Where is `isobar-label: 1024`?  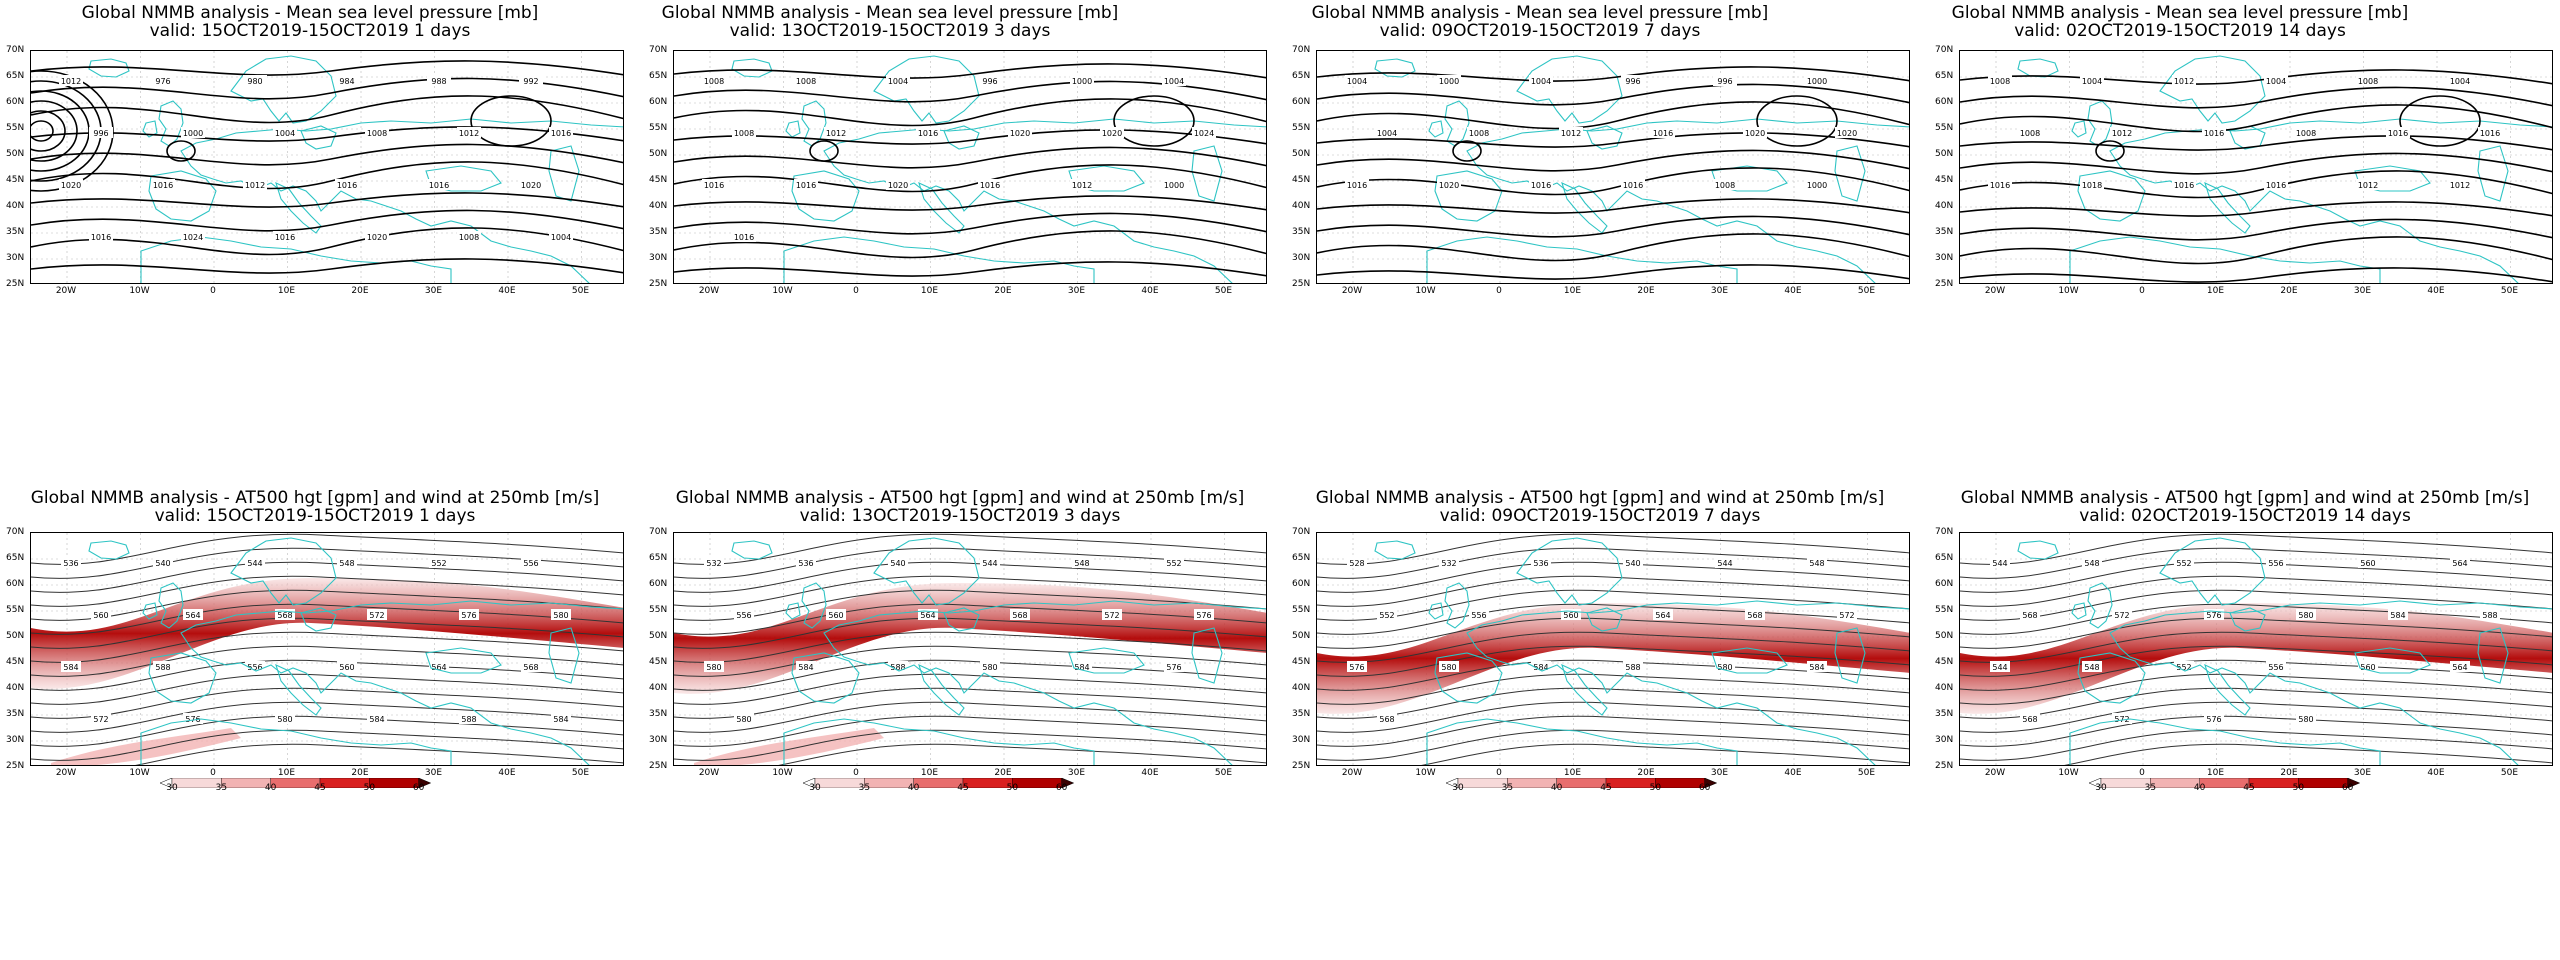 isobar-label: 1024 is located at coordinates (1204, 133).